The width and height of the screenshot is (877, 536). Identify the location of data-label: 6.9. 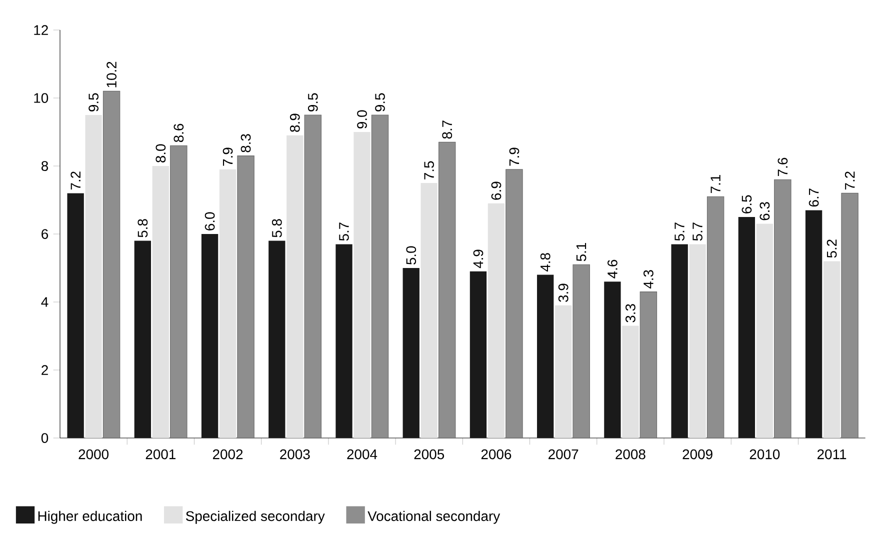
(496, 191).